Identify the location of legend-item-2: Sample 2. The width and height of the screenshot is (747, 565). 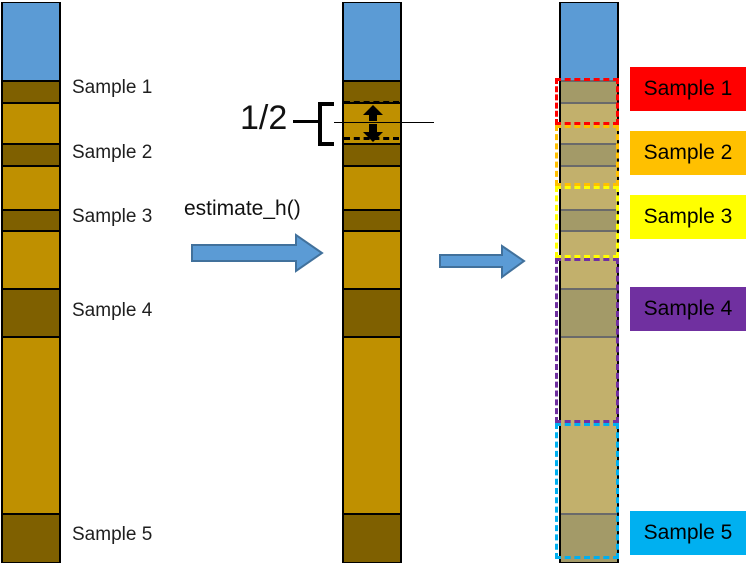
(688, 153).